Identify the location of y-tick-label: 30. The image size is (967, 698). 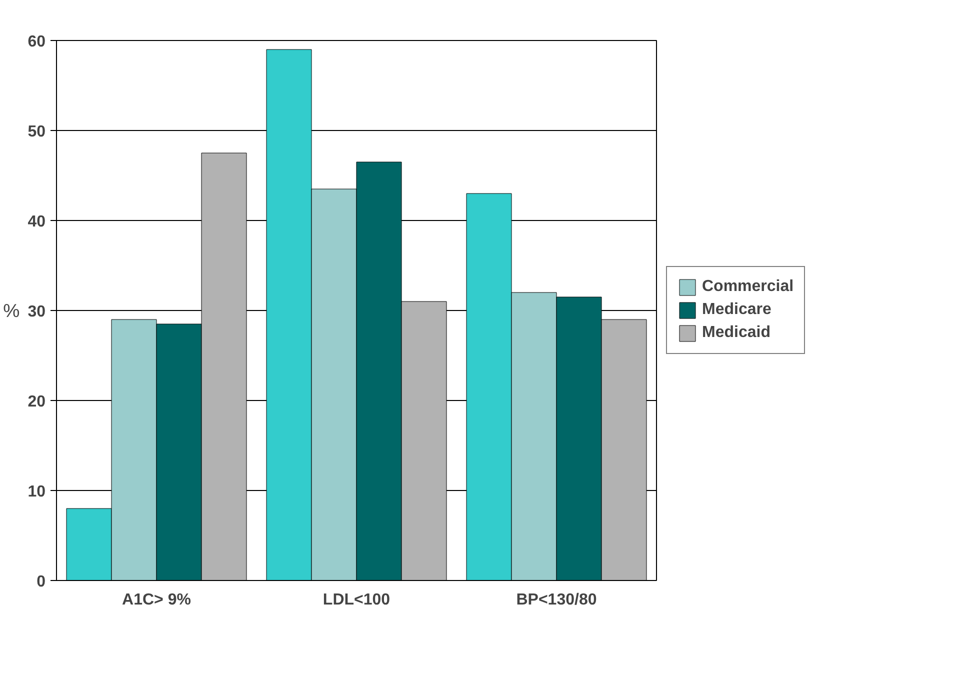
(37, 312).